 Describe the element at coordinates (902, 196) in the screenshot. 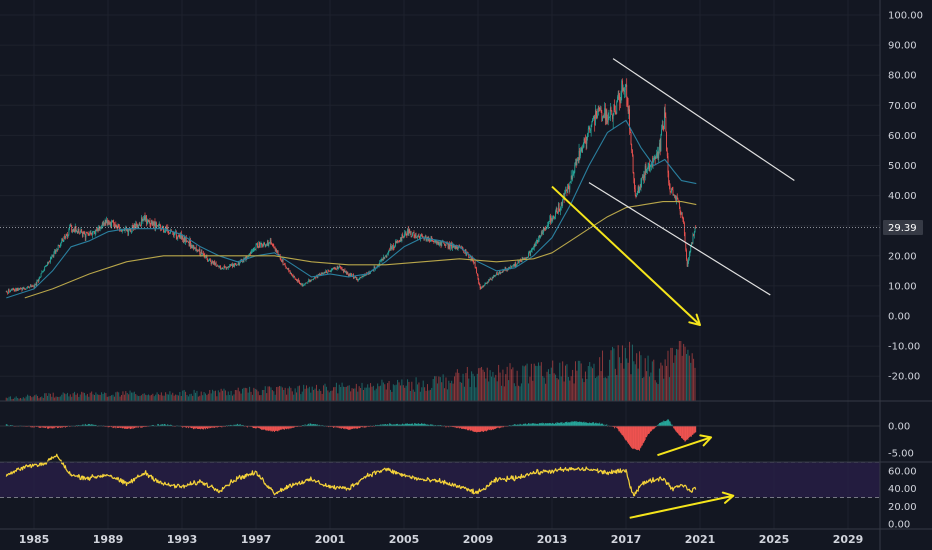

I see `price-tick-label: 40.00` at that location.